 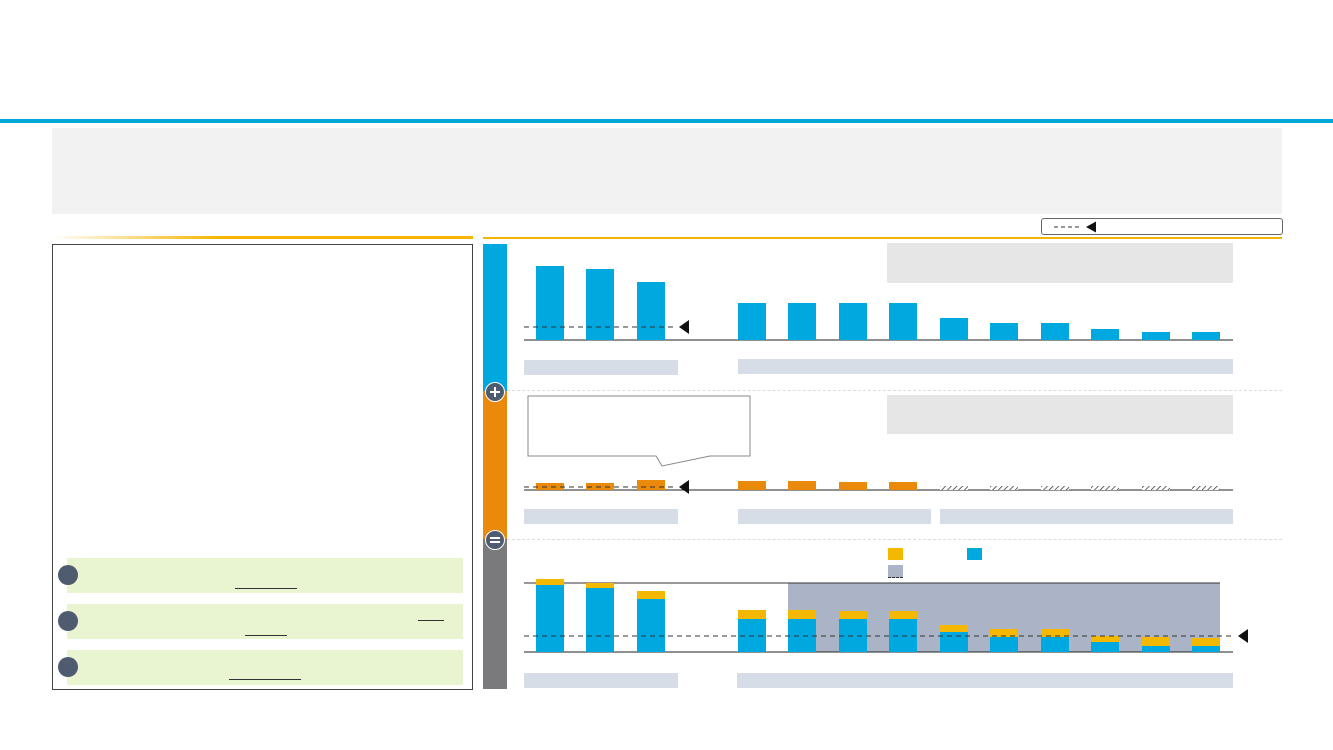 What do you see at coordinates (639, 431) in the screenshot?
I see `callout-bubble` at bounding box center [639, 431].